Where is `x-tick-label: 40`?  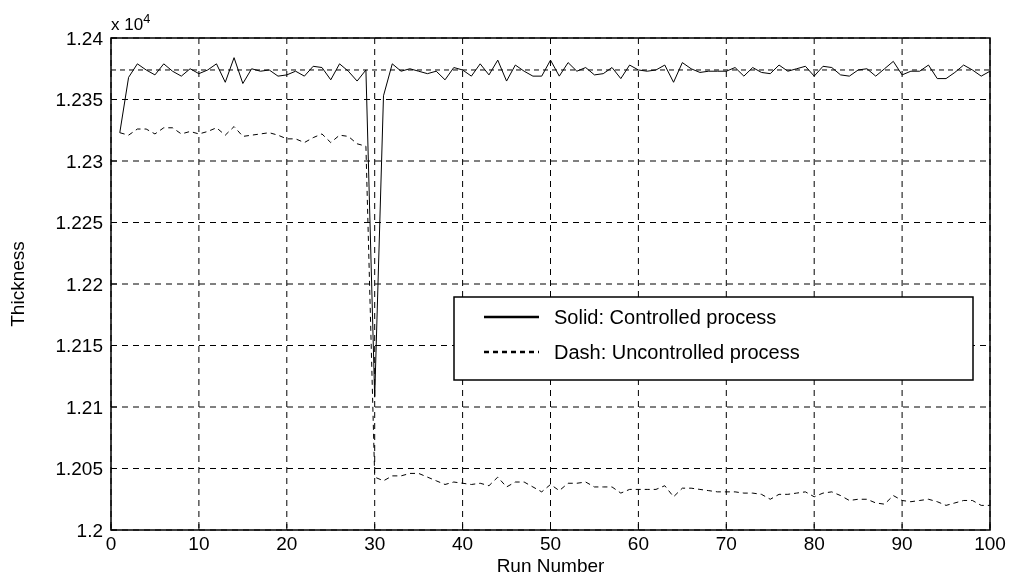 x-tick-label: 40 is located at coordinates (463, 543).